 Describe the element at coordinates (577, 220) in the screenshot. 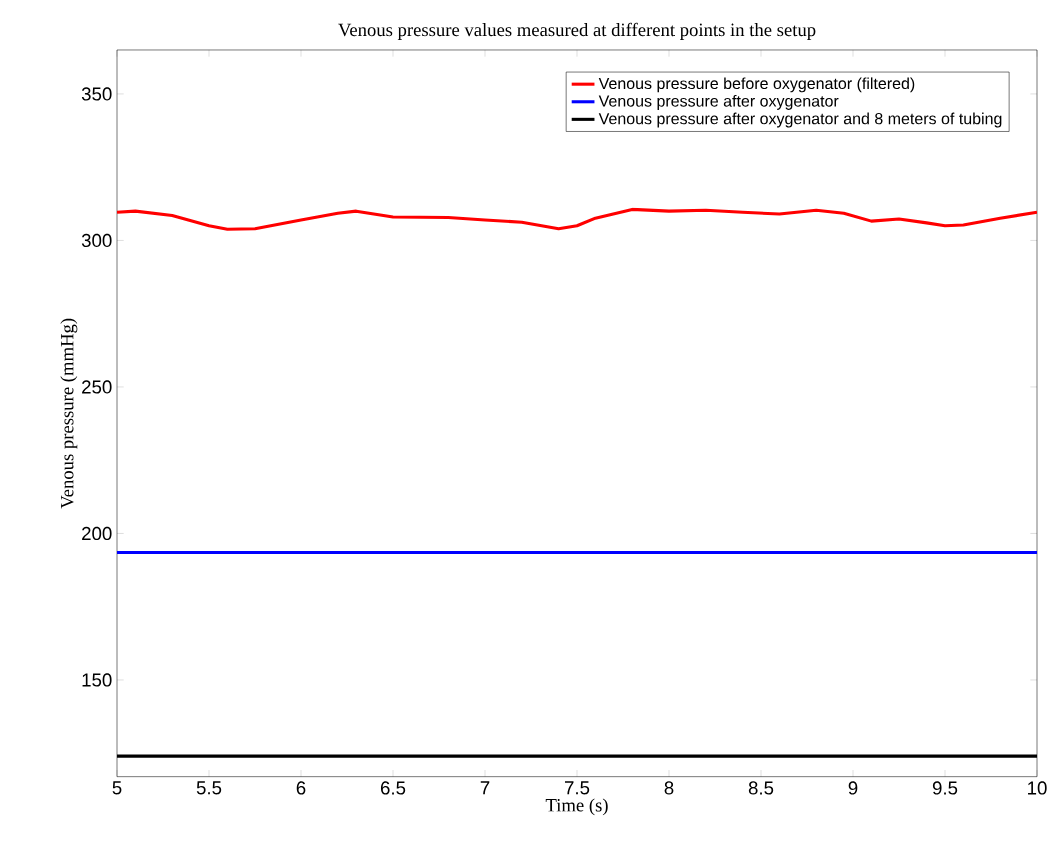

I see `line-series` at that location.